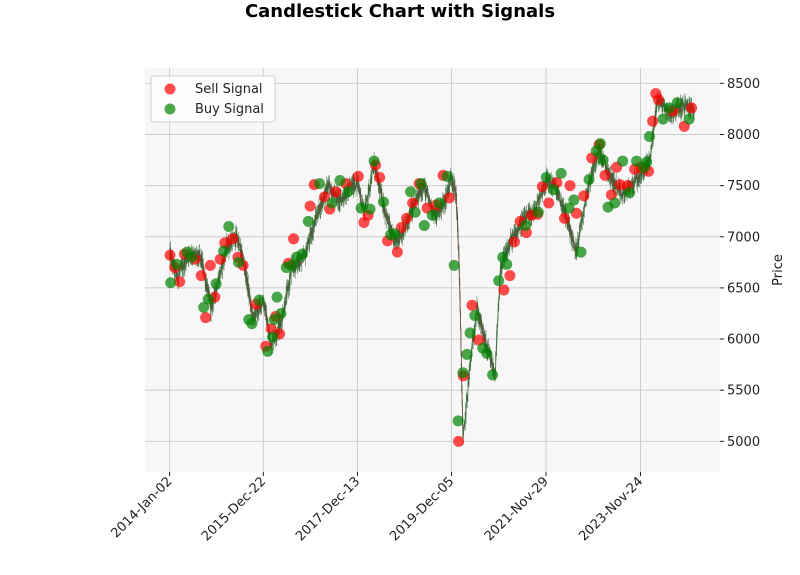 The height and width of the screenshot is (575, 800). Describe the element at coordinates (743, 442) in the screenshot. I see `y-tick-label: 5000` at that location.